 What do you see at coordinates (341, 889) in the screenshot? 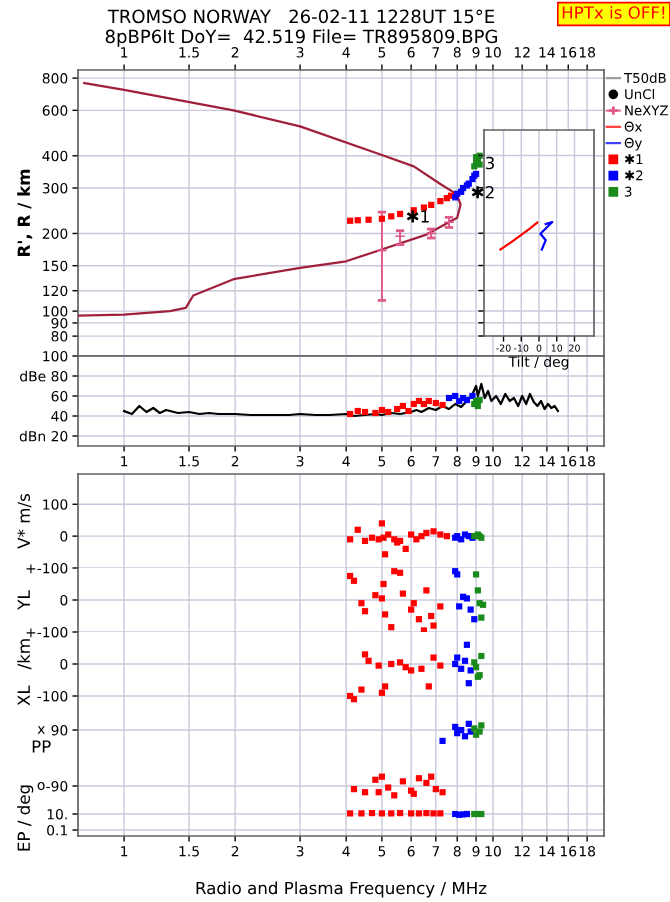
I see `x-axis-title: Radio and Plasma Frequency / MHz` at bounding box center [341, 889].